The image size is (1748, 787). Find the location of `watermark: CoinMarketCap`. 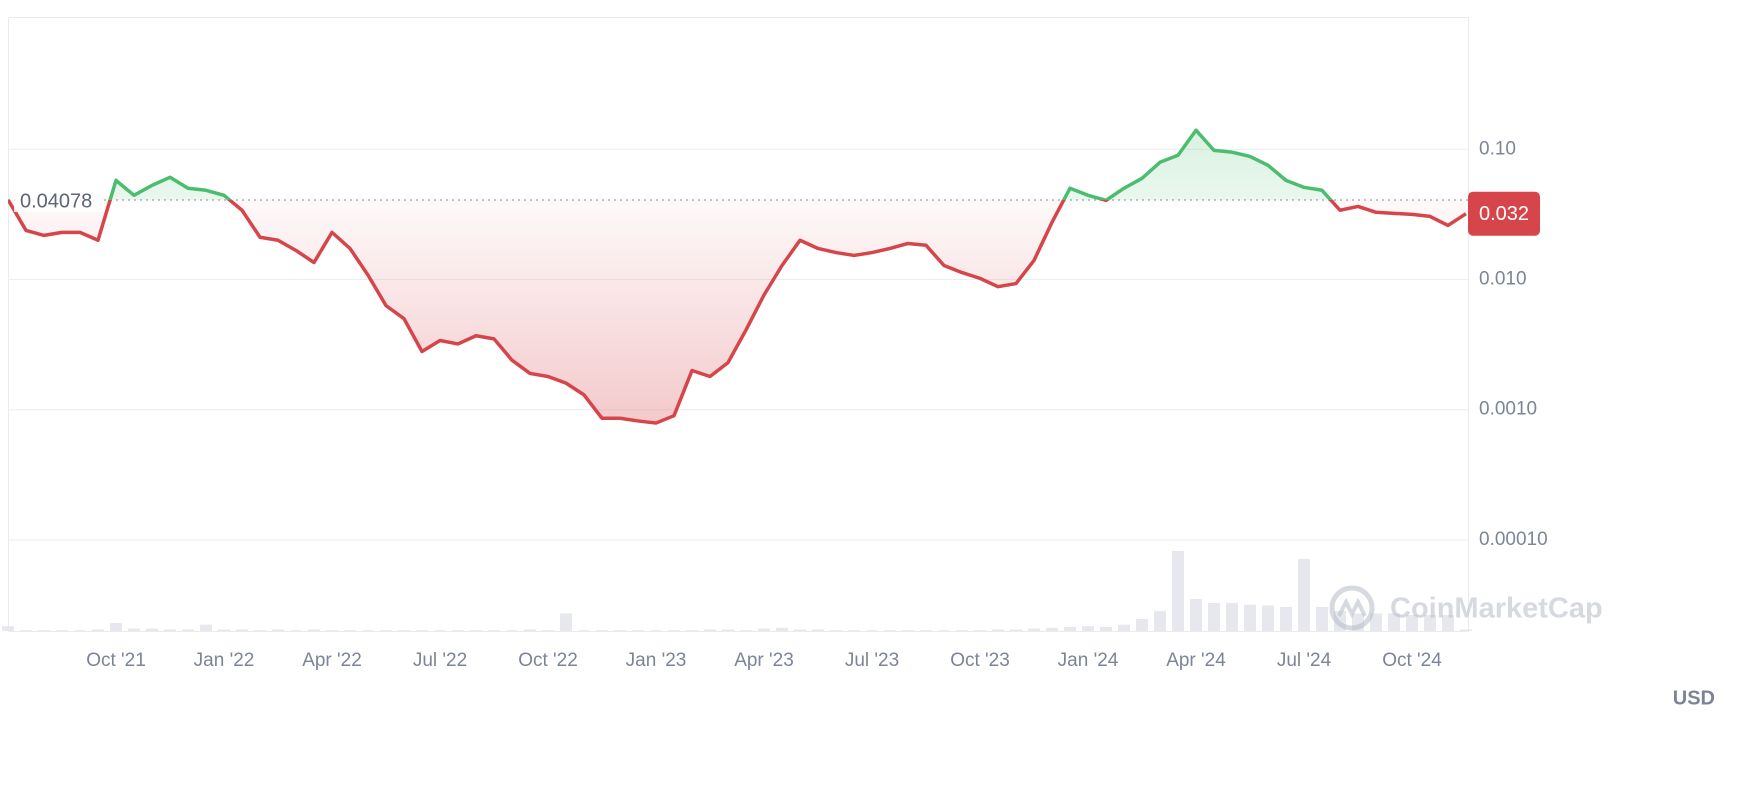

watermark: CoinMarketCap is located at coordinates (1466, 608).